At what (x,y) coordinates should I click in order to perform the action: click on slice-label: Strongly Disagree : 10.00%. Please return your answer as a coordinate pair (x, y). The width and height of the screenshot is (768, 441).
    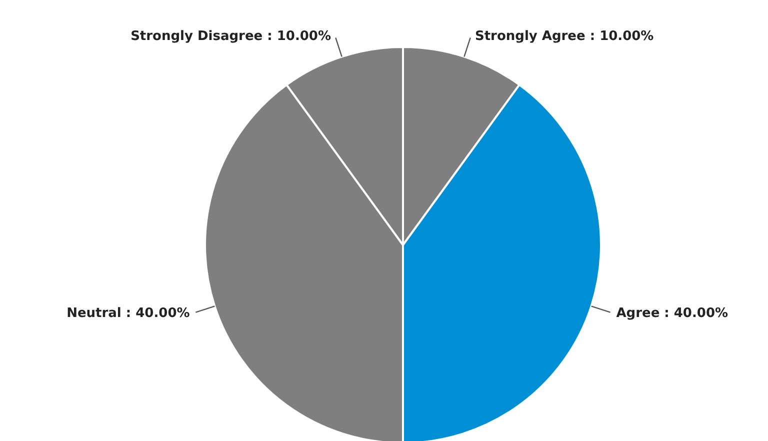
    Looking at the image, I should click on (231, 36).